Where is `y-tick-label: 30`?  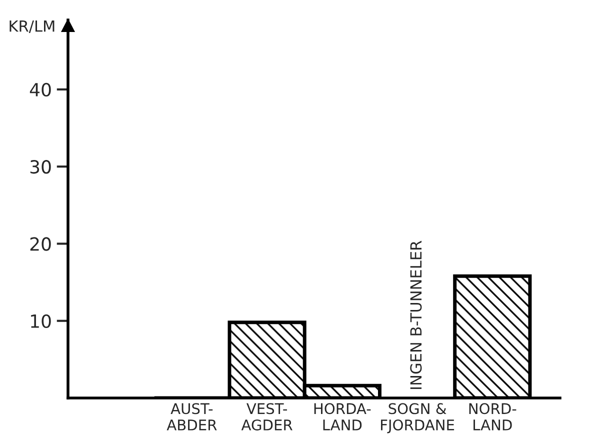 y-tick-label: 30 is located at coordinates (40, 167).